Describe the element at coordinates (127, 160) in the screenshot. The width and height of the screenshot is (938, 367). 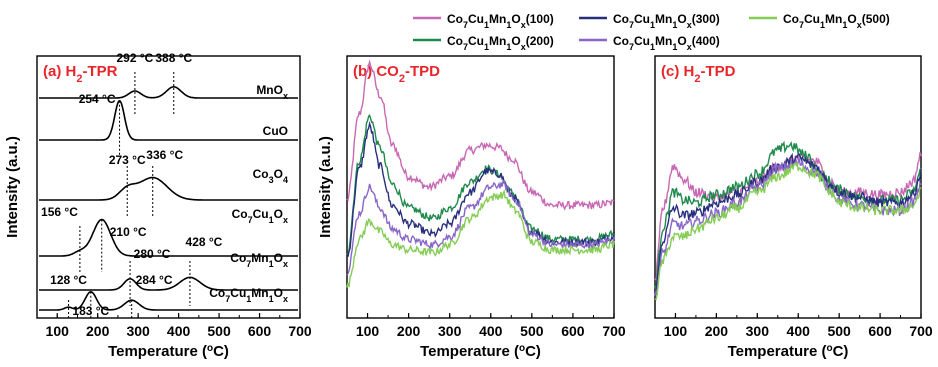
I see `peak-label: 273 °C` at that location.